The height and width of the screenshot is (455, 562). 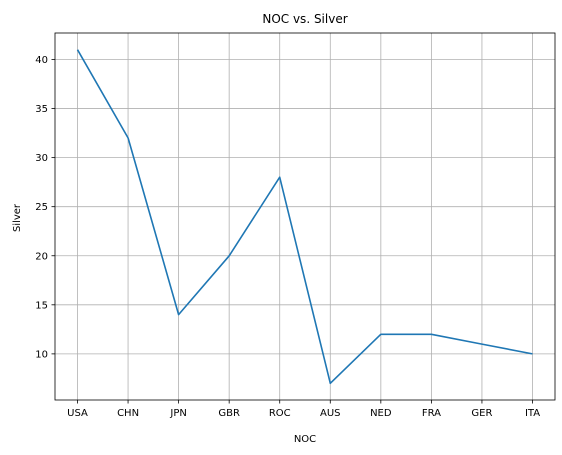 What do you see at coordinates (330, 413) in the screenshot?
I see `x-tick-label: AUS` at bounding box center [330, 413].